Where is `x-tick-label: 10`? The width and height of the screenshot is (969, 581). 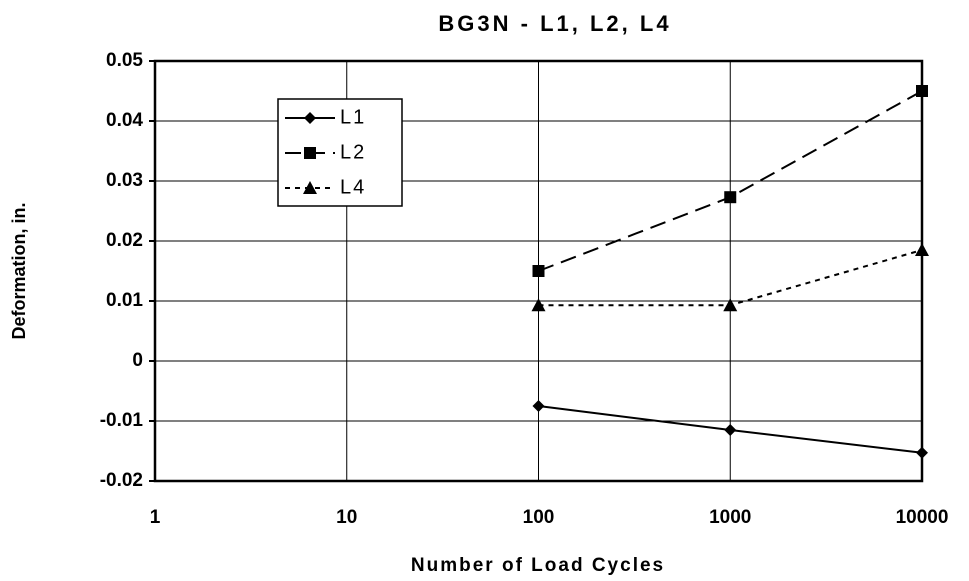
x-tick-label: 10 is located at coordinates (346, 517).